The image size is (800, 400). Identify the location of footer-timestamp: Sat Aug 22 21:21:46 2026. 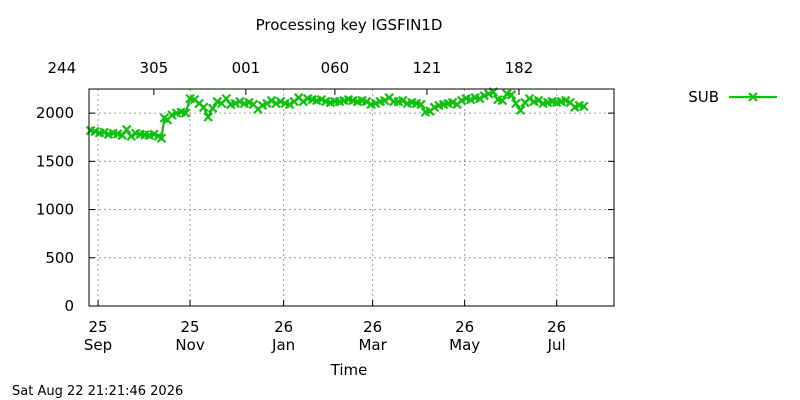
(97, 391).